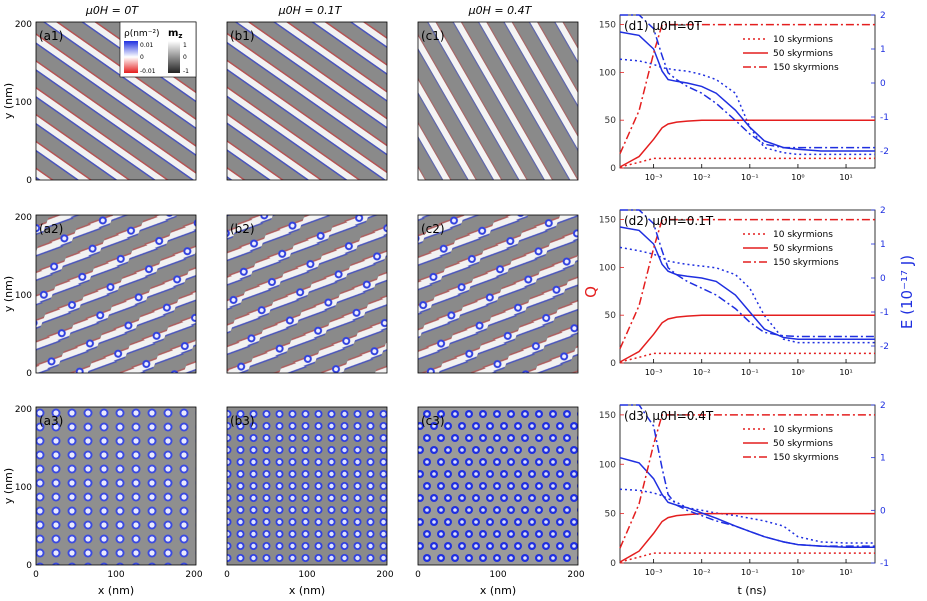 This screenshot has width=927, height=601. I want to click on panel-label-a2: (a2), so click(51, 229).